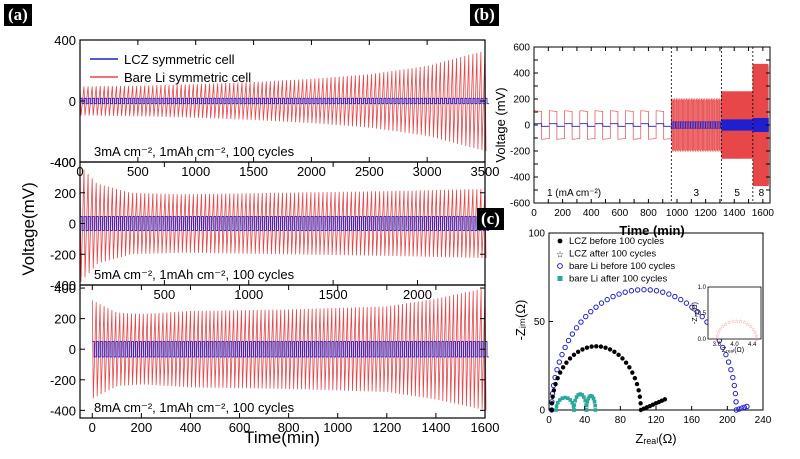 This screenshot has height=459, width=800. Describe the element at coordinates (549, 420) in the screenshot. I see `xtick-label-c: 0` at that location.